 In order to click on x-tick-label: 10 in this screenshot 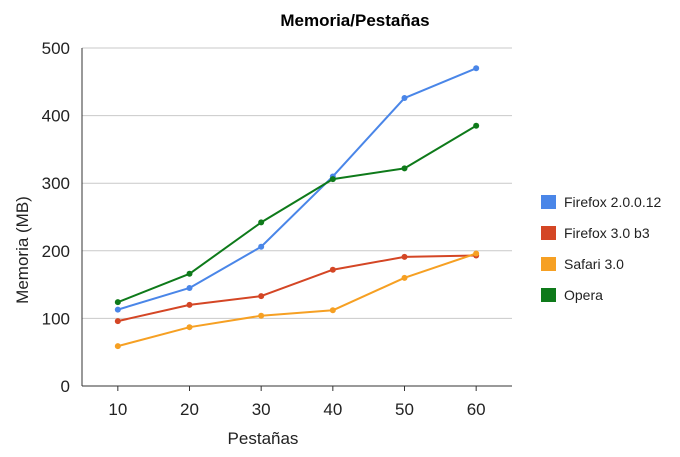, I will do `click(117, 409)`.